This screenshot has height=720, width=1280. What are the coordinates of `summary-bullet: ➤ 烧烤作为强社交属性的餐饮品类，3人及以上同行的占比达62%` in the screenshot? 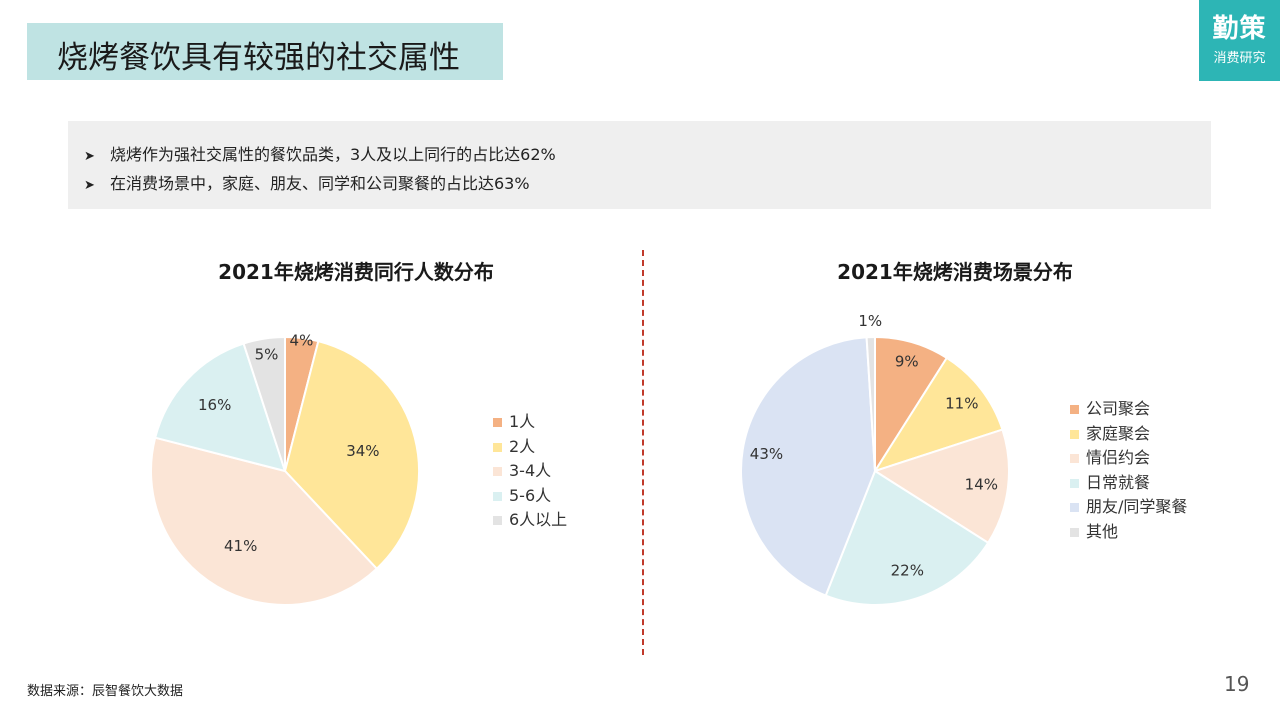 It's located at (320, 153).